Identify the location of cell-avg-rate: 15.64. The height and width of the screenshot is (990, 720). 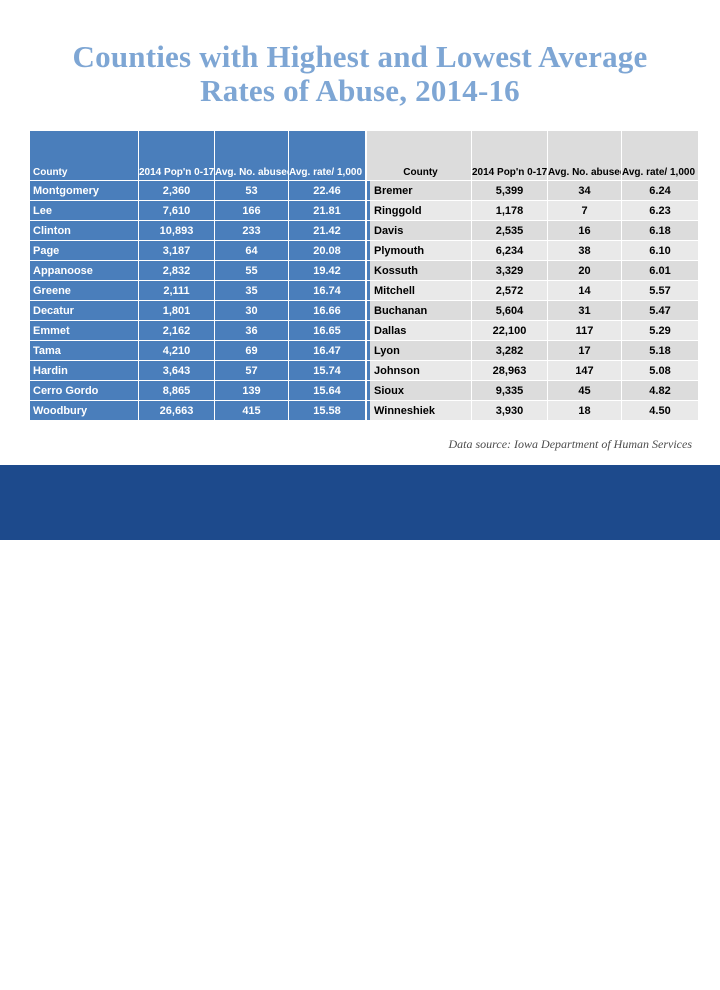
(327, 390).